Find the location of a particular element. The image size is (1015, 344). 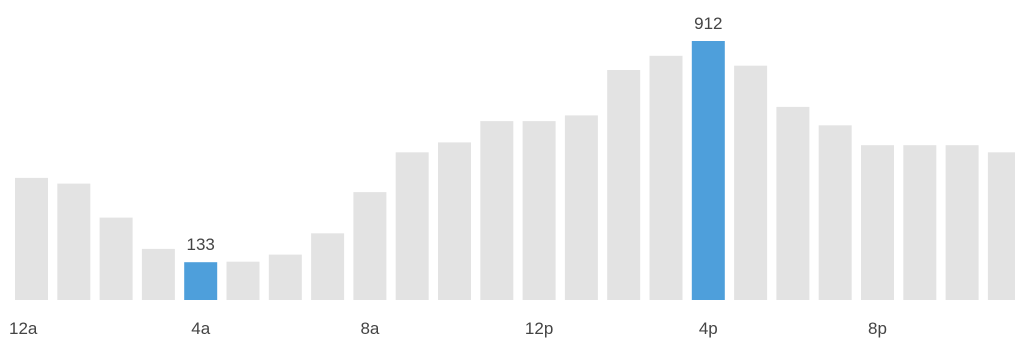

bar-10a is located at coordinates (454, 221).